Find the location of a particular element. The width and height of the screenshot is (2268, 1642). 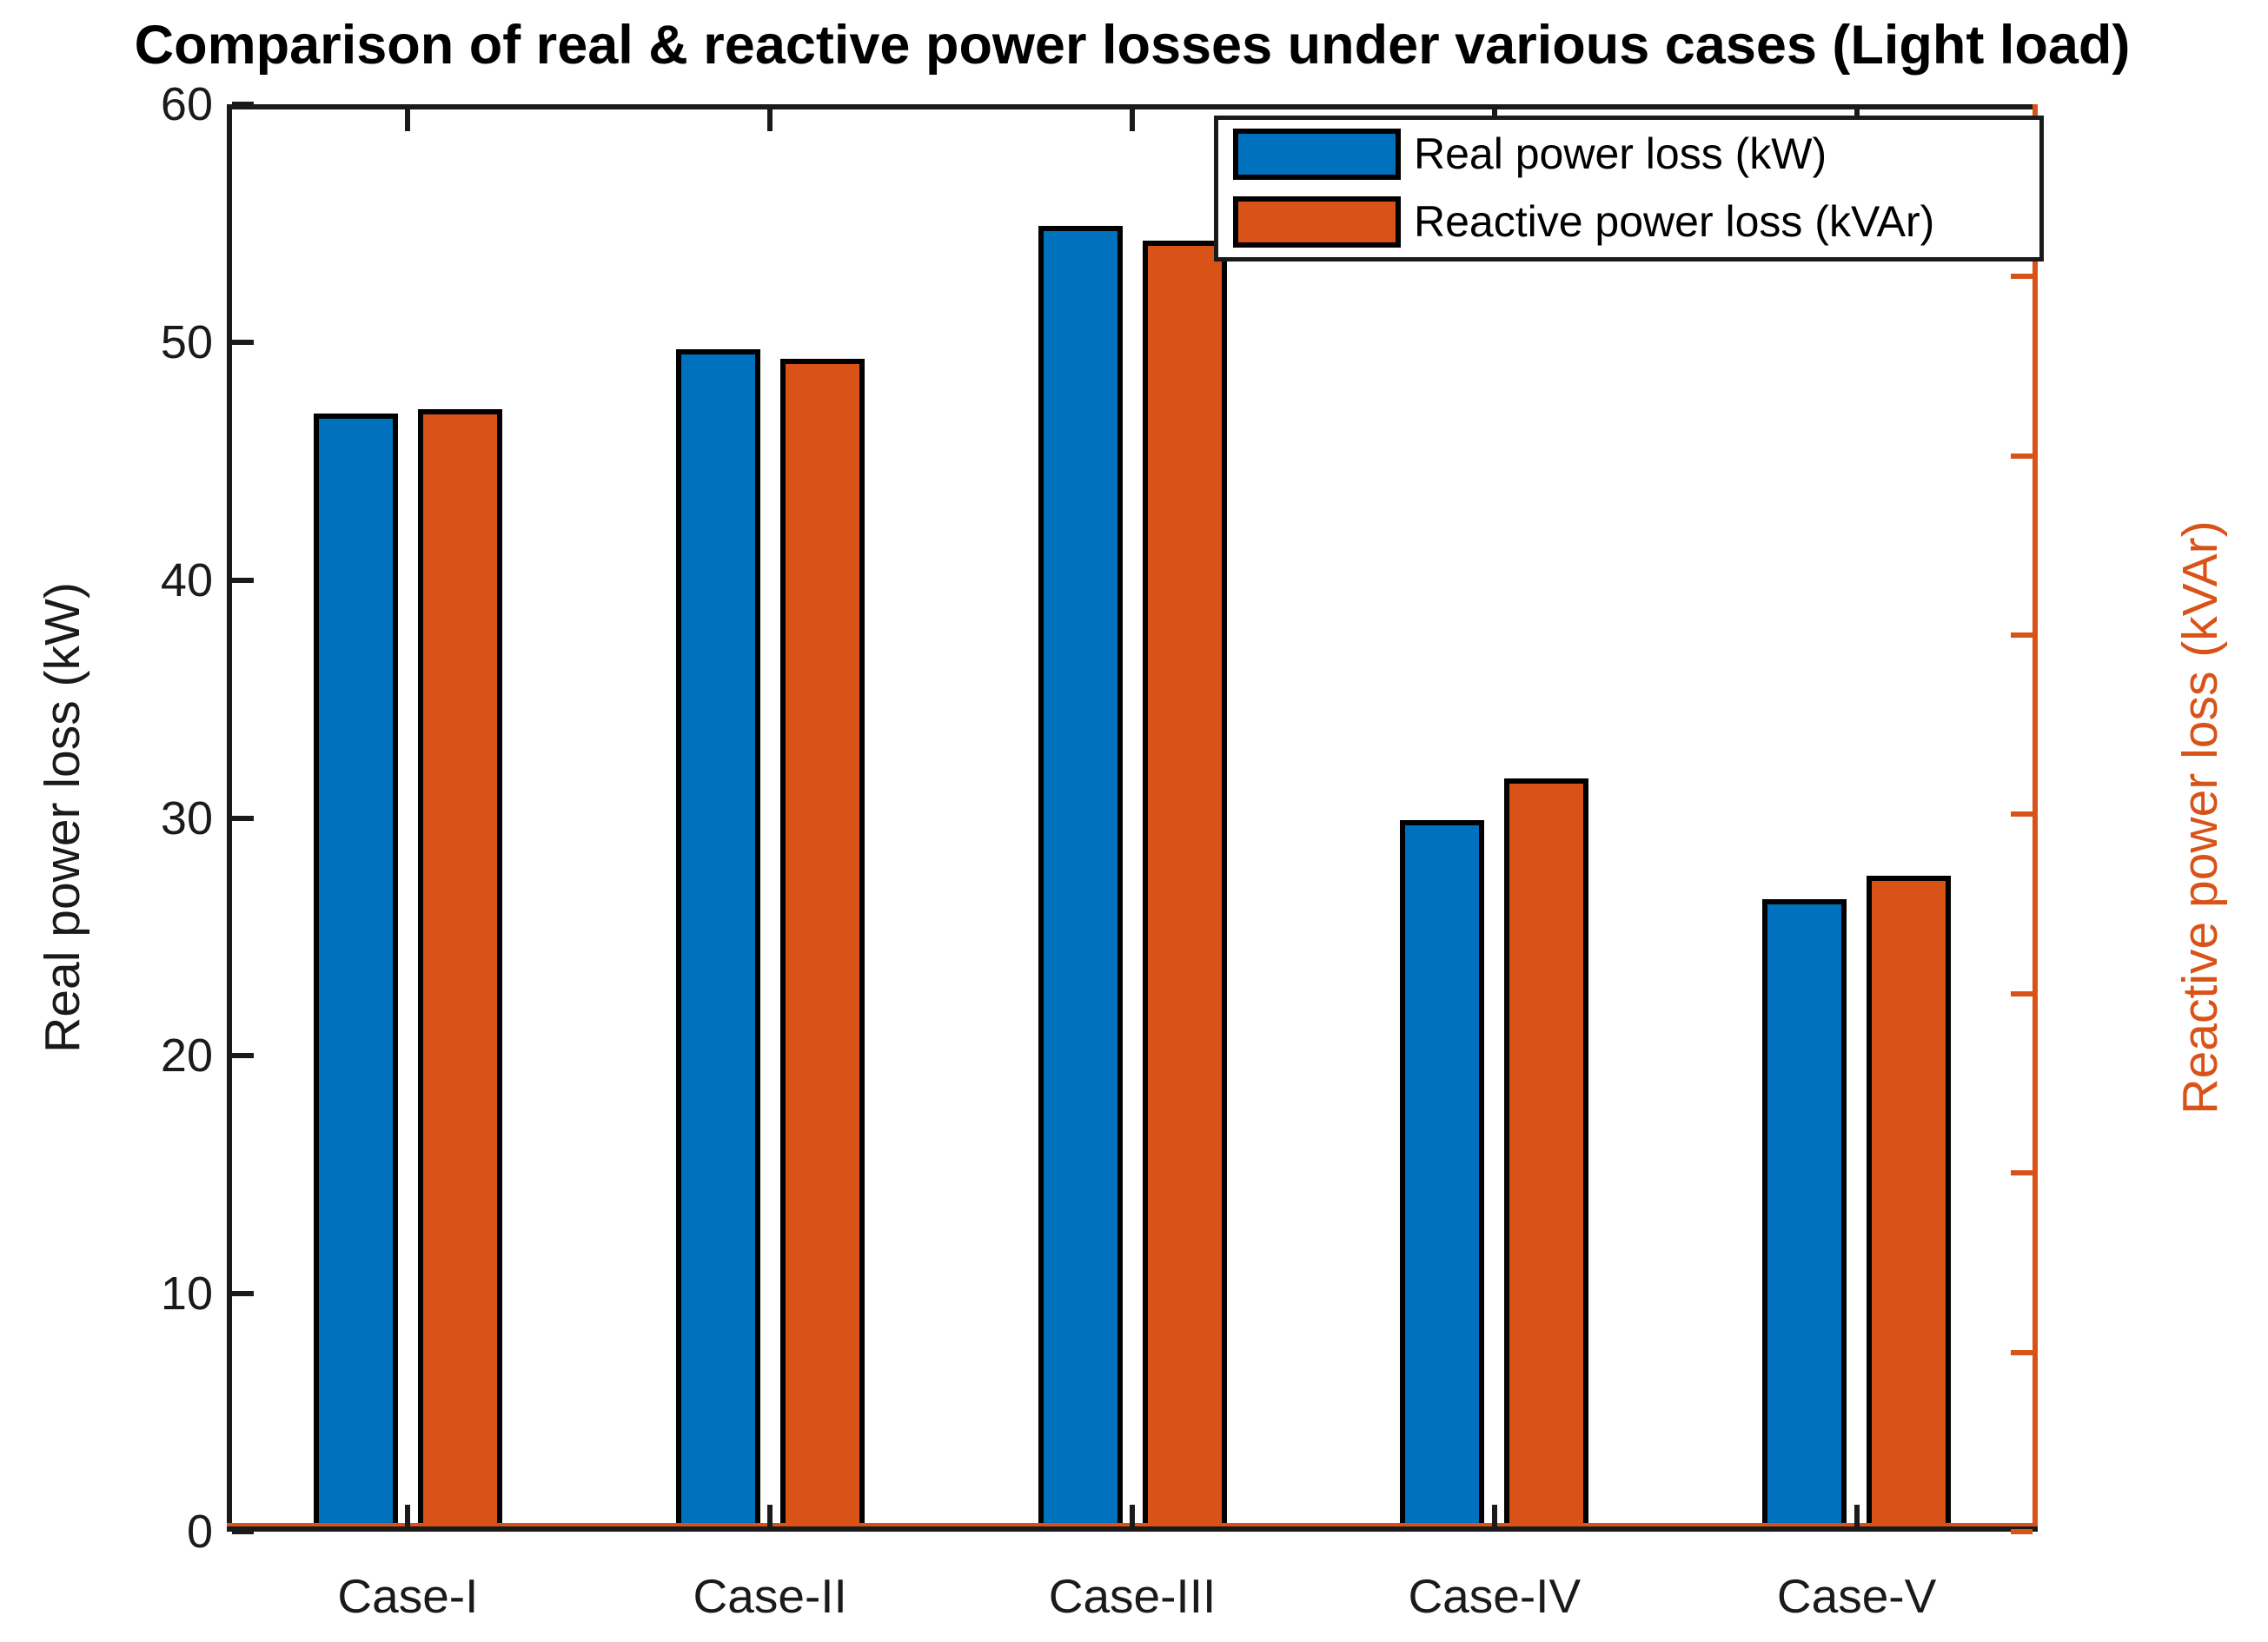

left-axis-tick-label: 10 is located at coordinates (186, 1294).